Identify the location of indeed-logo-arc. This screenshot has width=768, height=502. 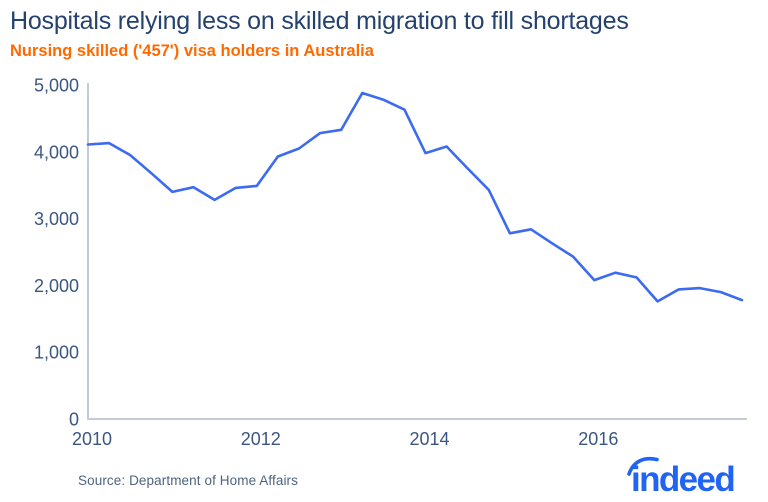
(643, 466).